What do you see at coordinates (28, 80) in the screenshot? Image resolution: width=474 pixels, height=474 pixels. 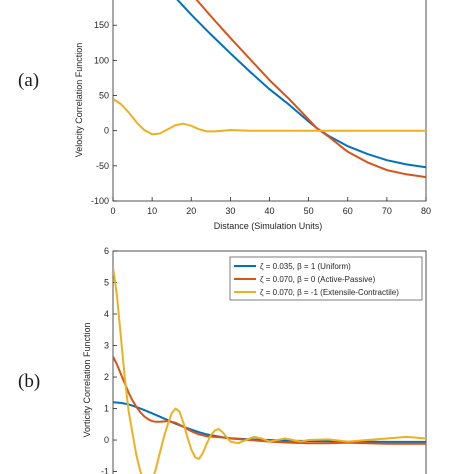 I see `panel-label-a: (a)` at bounding box center [28, 80].